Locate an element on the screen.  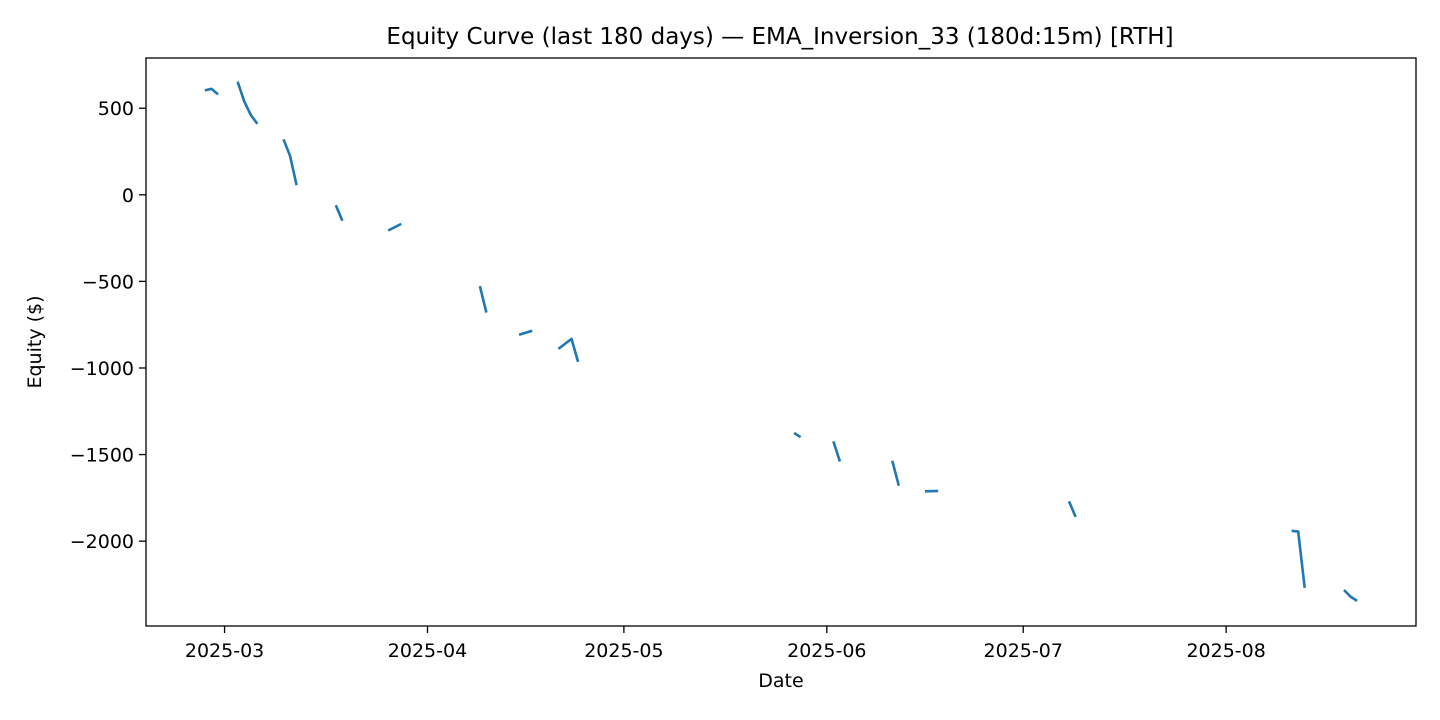
y-tick-label: −1500 is located at coordinates (102, 456).